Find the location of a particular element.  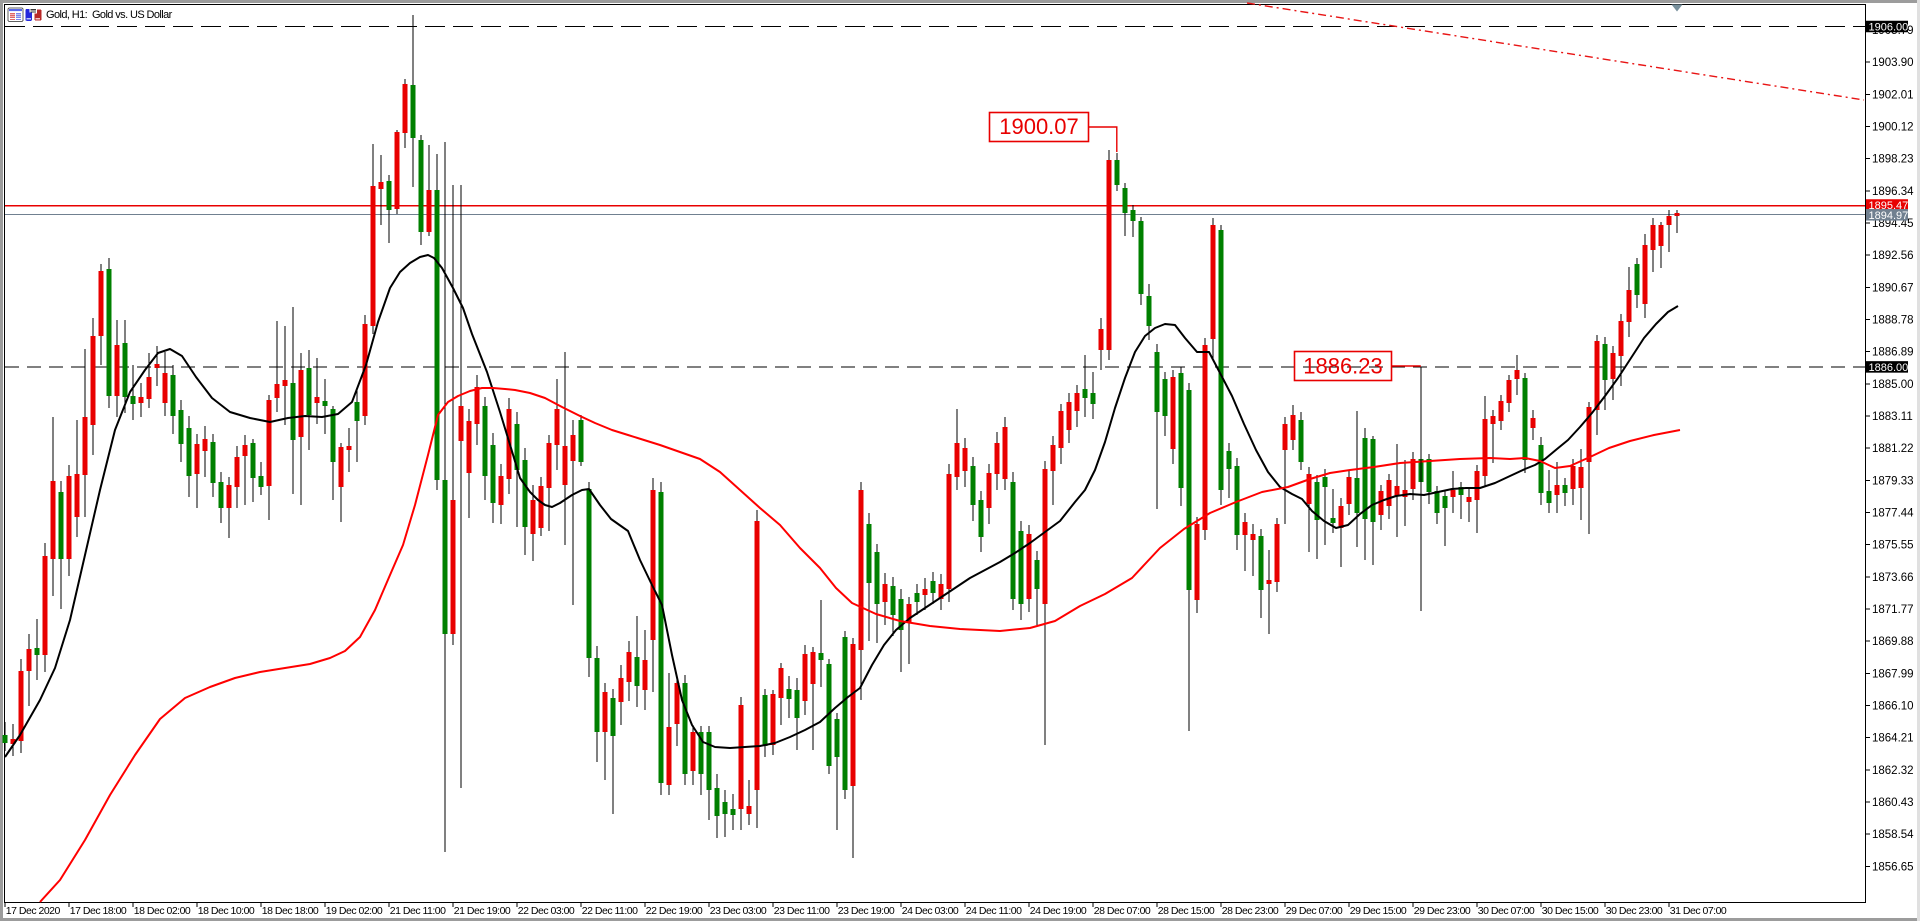

svg-text: 1877.44 is located at coordinates (1893, 514).